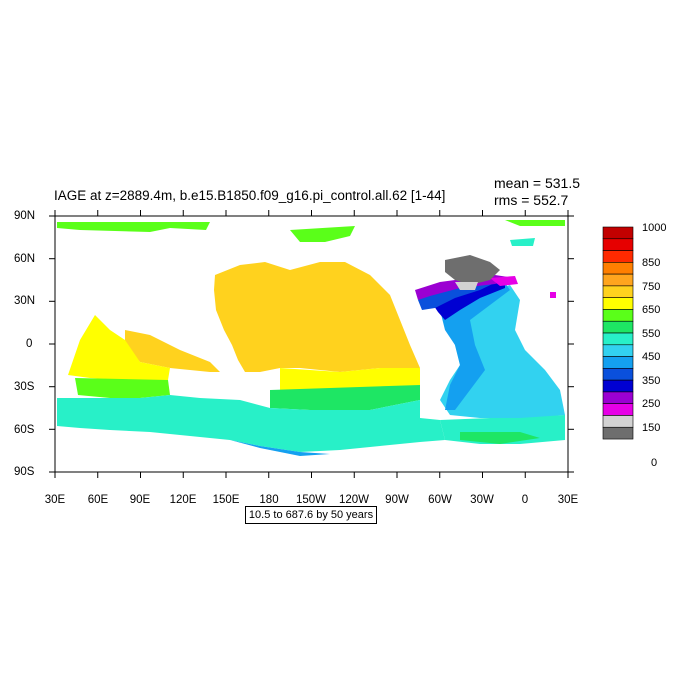 This screenshot has height=700, width=700. Describe the element at coordinates (651, 263) in the screenshot. I see `legend-label: 850` at that location.